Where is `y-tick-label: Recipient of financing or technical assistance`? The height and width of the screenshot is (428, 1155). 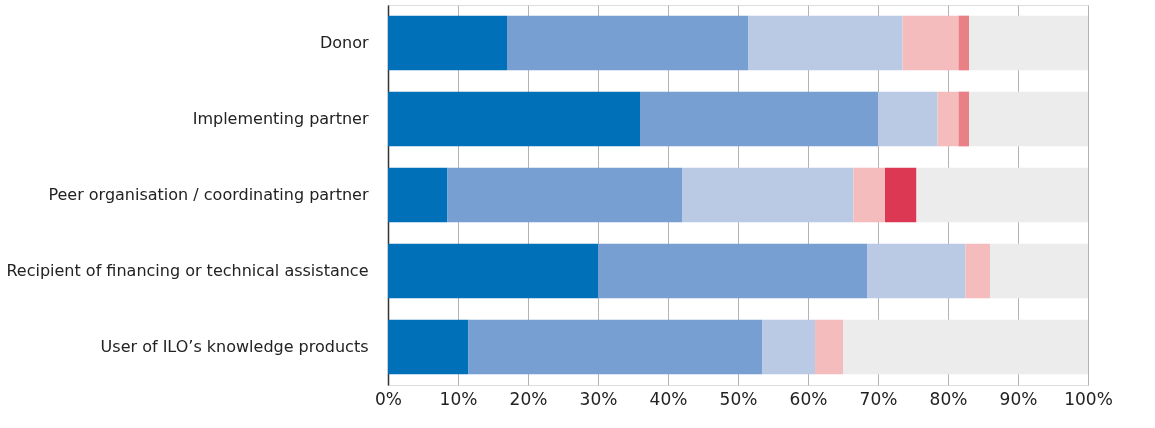 y-tick-label: Recipient of financing or technical assistance is located at coordinates (187, 270).